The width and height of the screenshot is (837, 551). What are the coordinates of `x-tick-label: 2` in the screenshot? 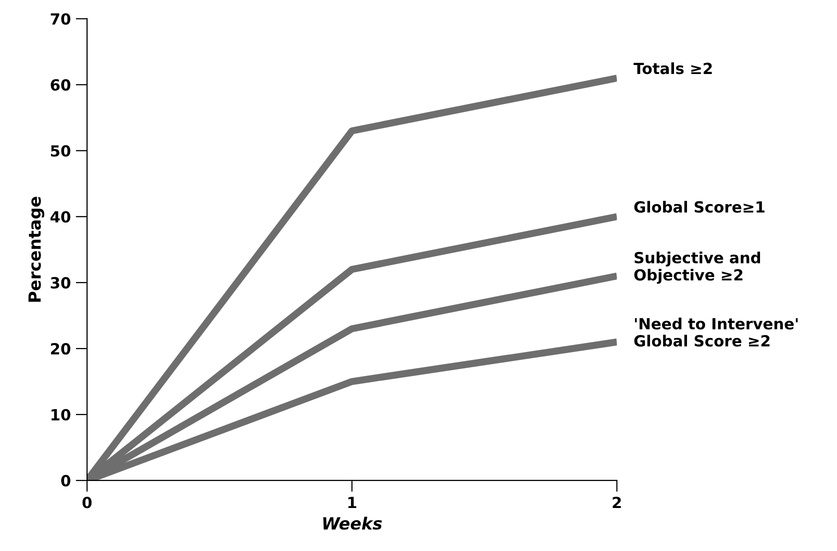 It's located at (616, 502).